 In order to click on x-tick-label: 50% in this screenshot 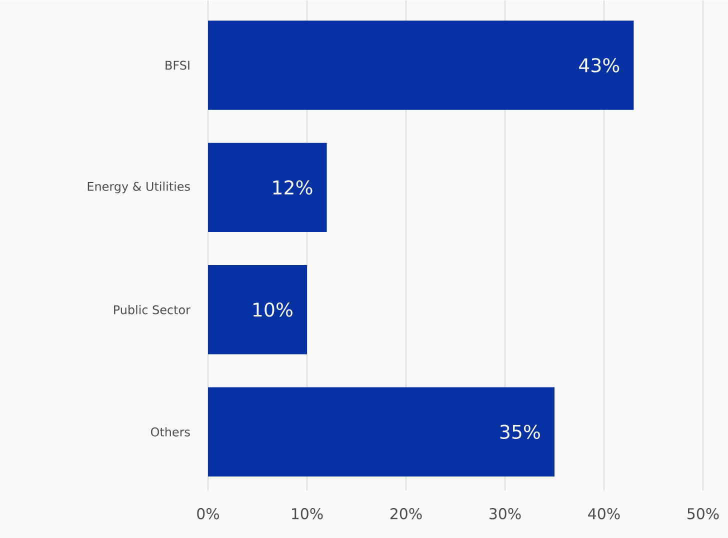, I will do `click(703, 514)`.